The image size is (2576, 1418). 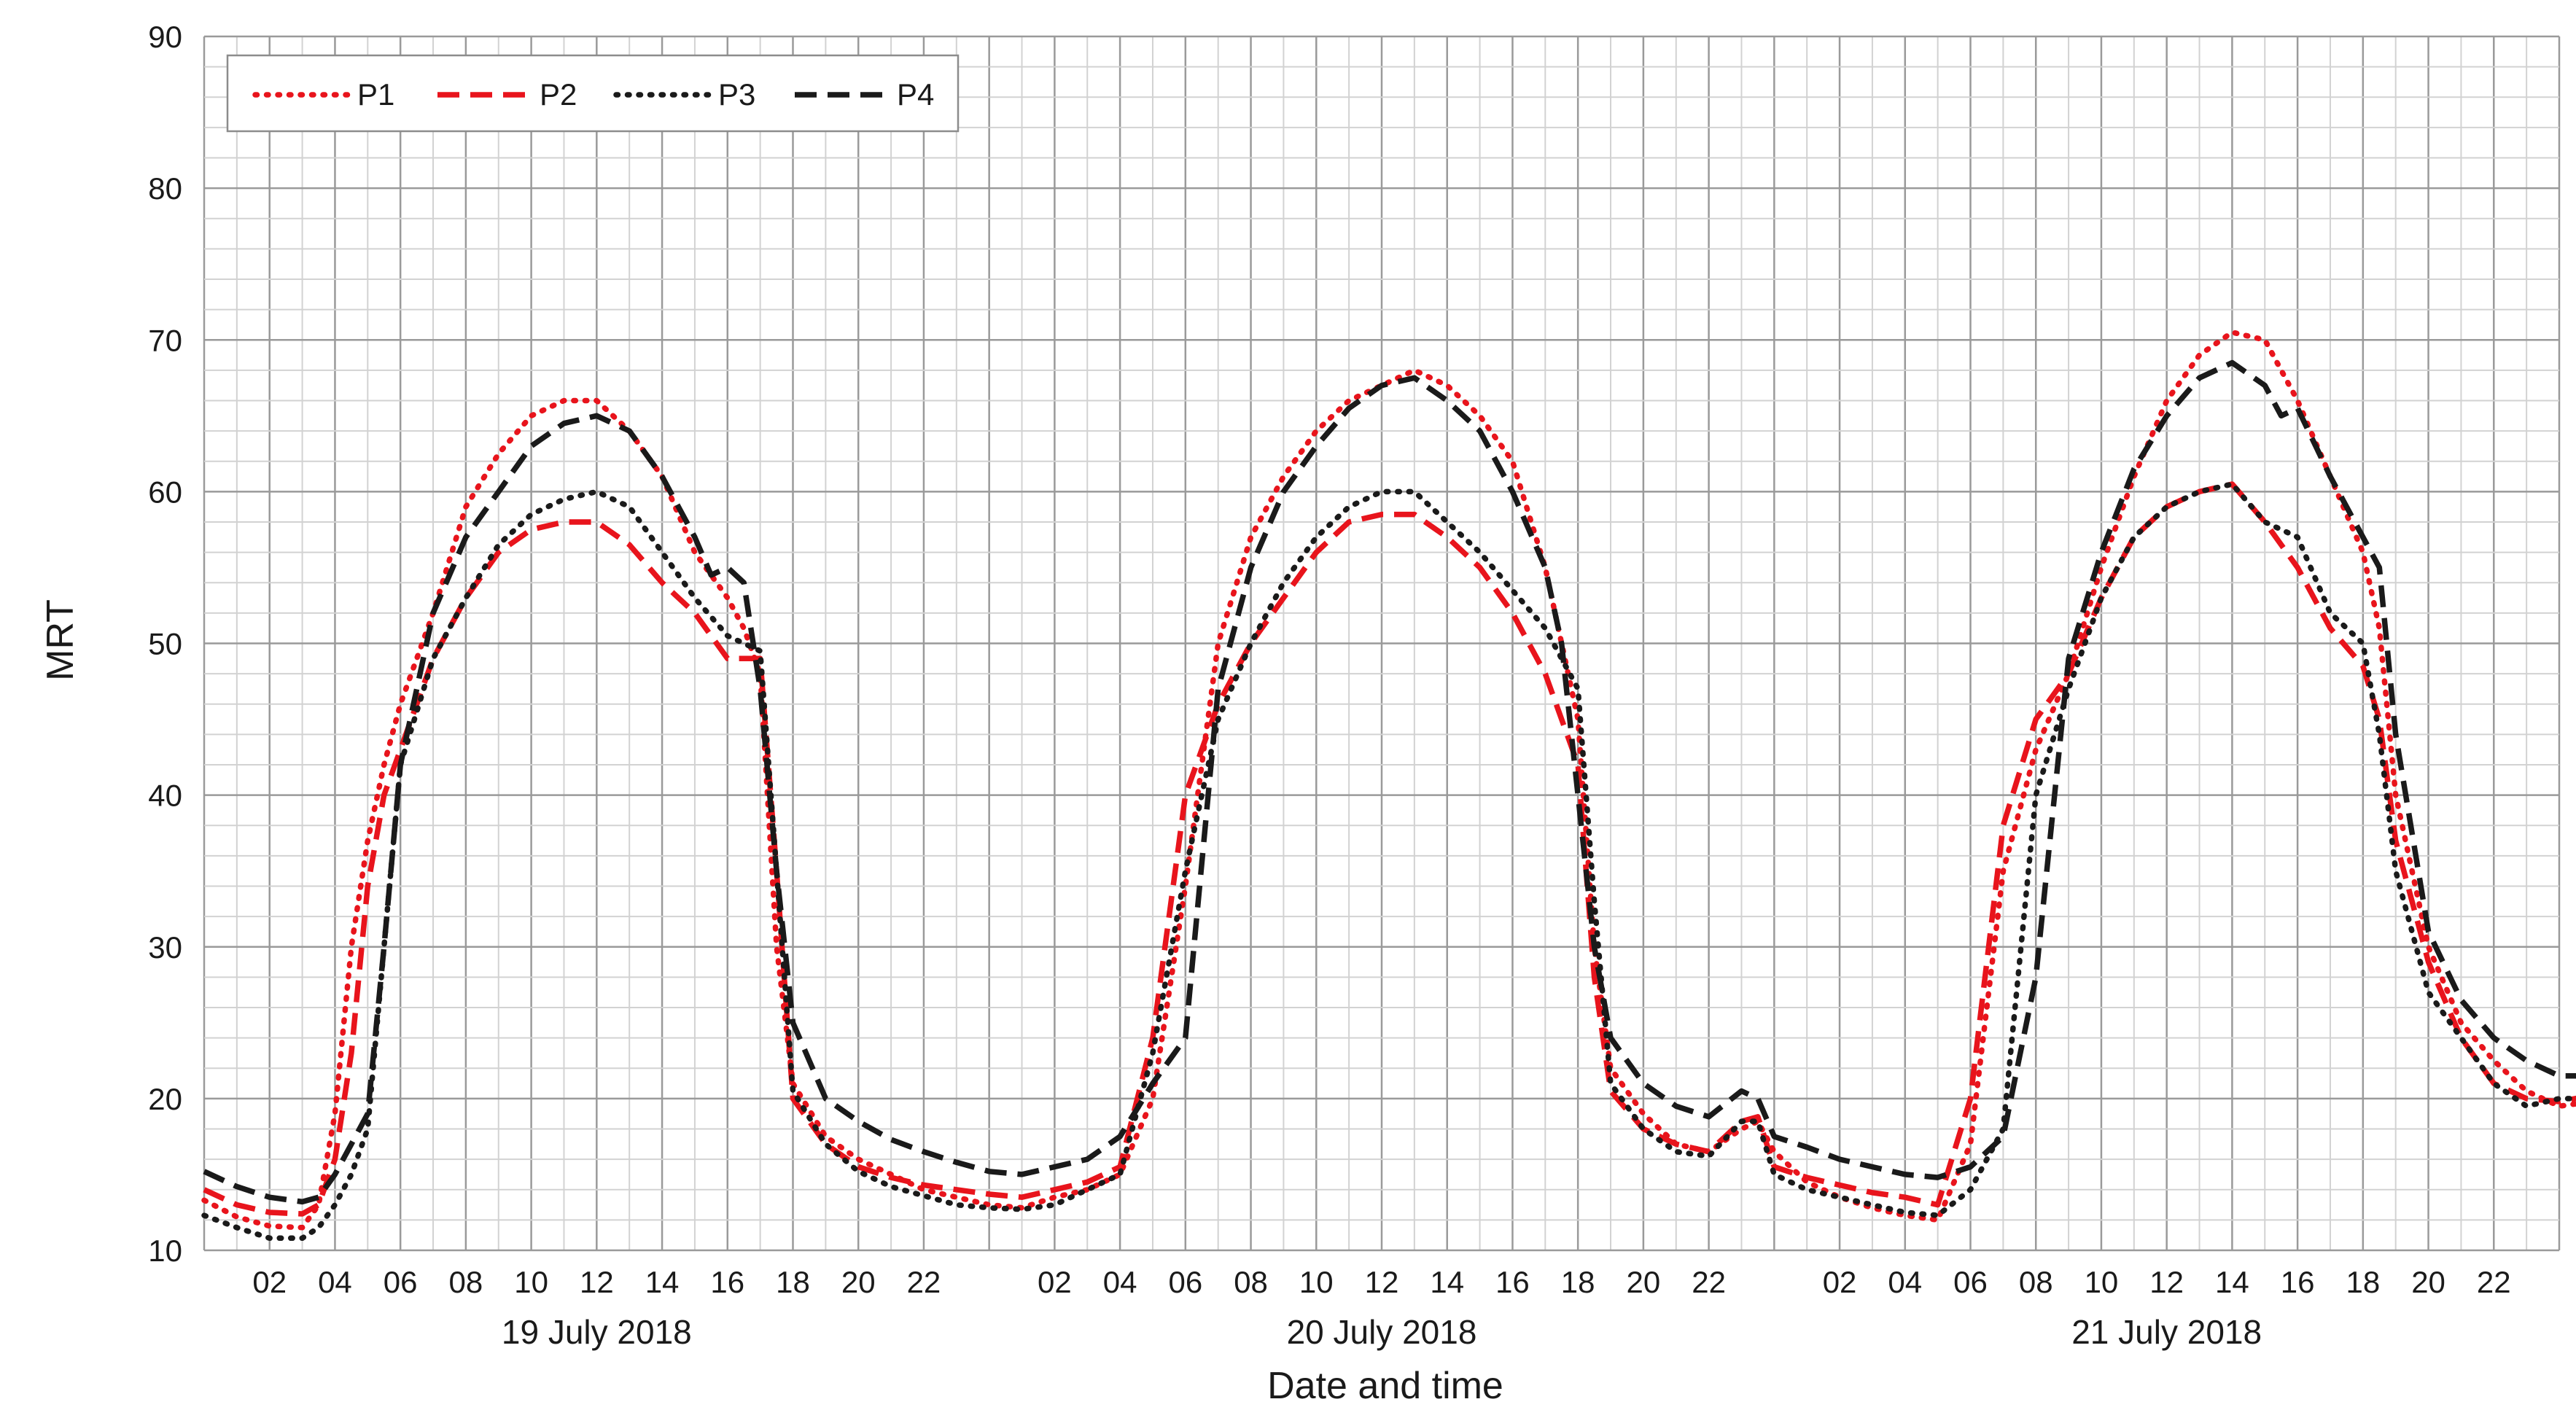 What do you see at coordinates (1385, 1386) in the screenshot?
I see `x-axis-title: Date and time` at bounding box center [1385, 1386].